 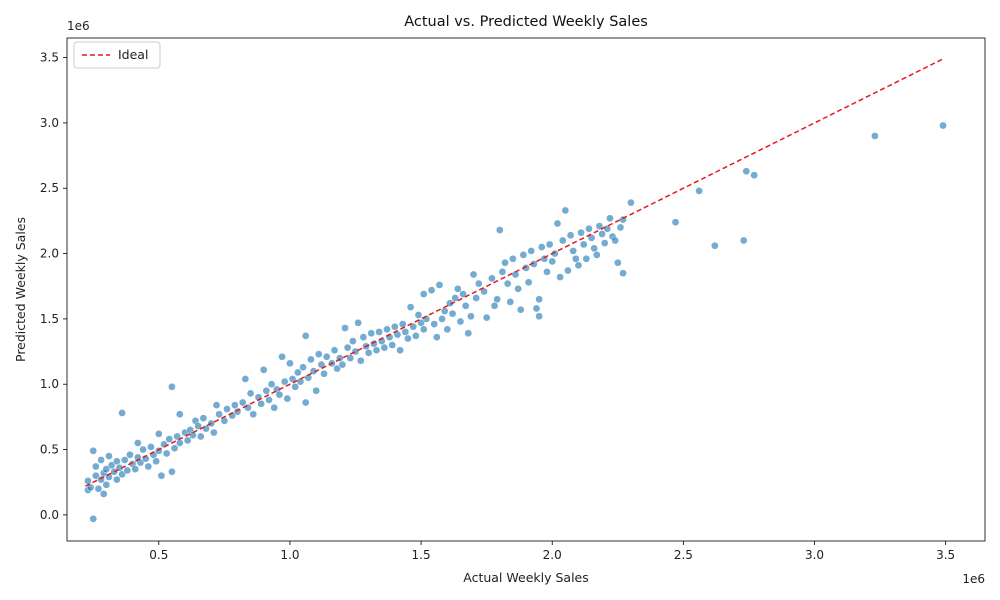 What do you see at coordinates (117, 55) in the screenshot?
I see `legend: Ideal` at bounding box center [117, 55].